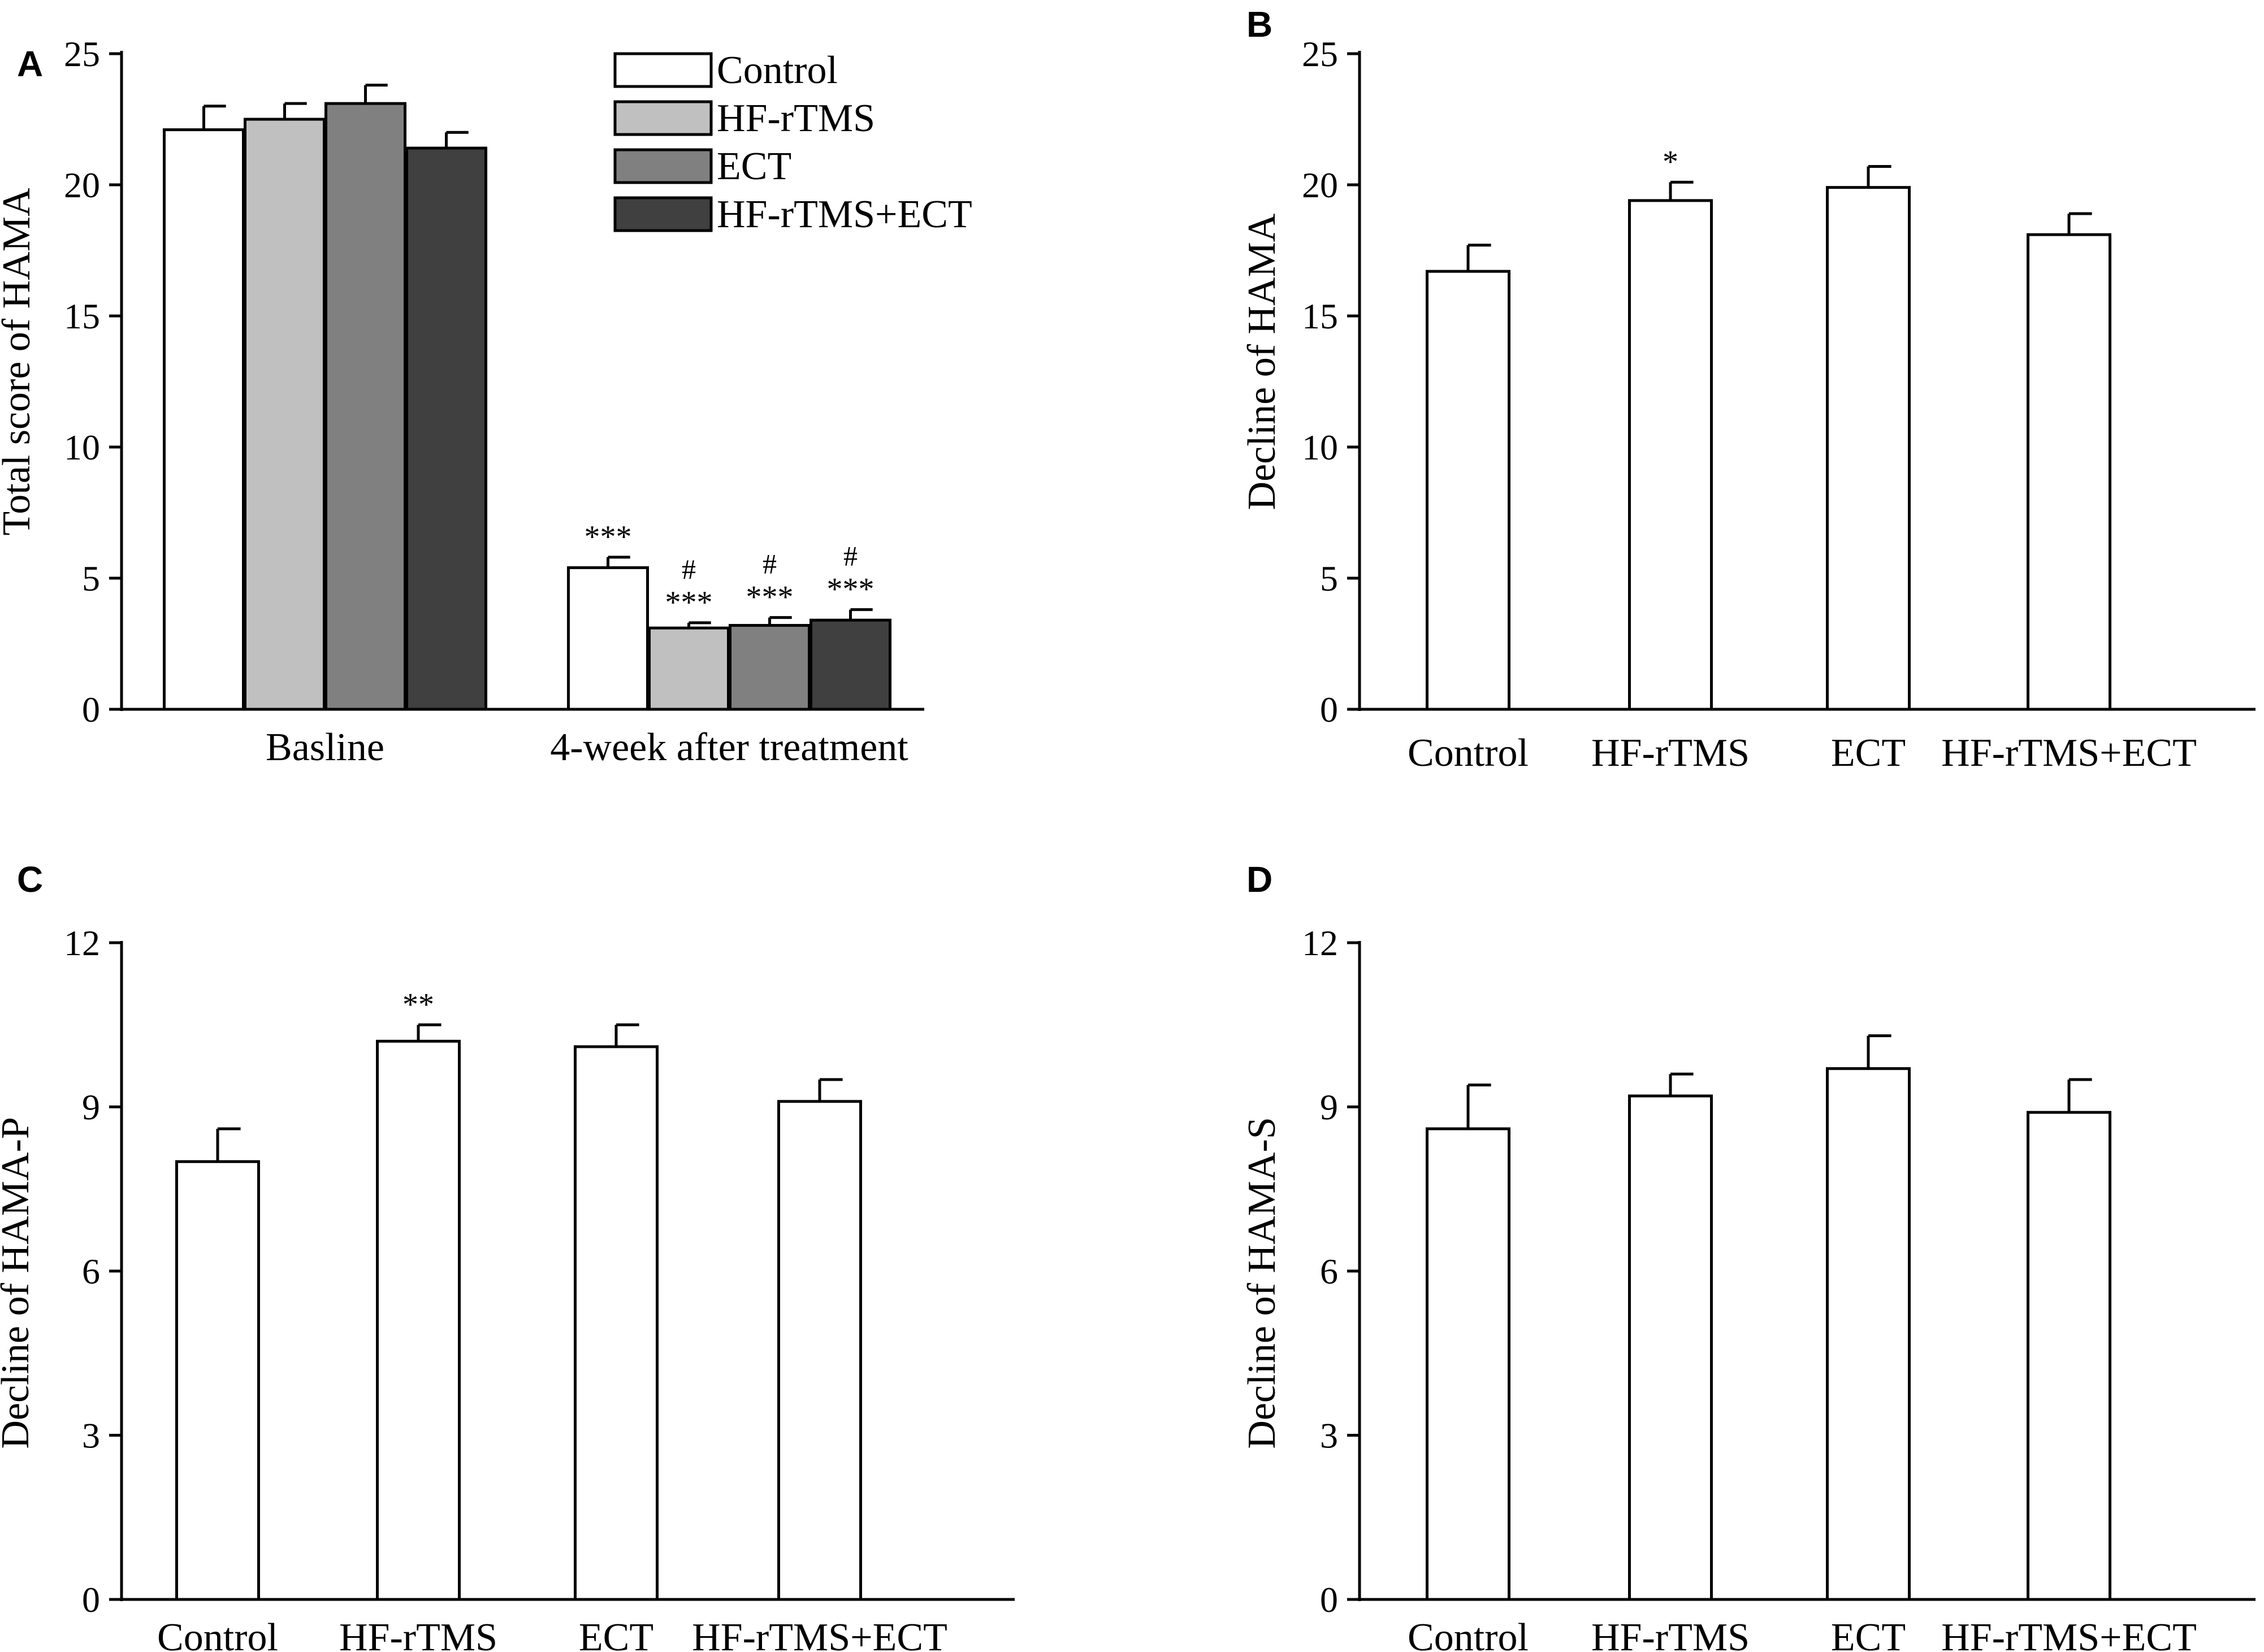 This screenshot has width=2264, height=1652. What do you see at coordinates (19, 362) in the screenshot?
I see `panel-a-ylabel: Total score of HAMA` at bounding box center [19, 362].